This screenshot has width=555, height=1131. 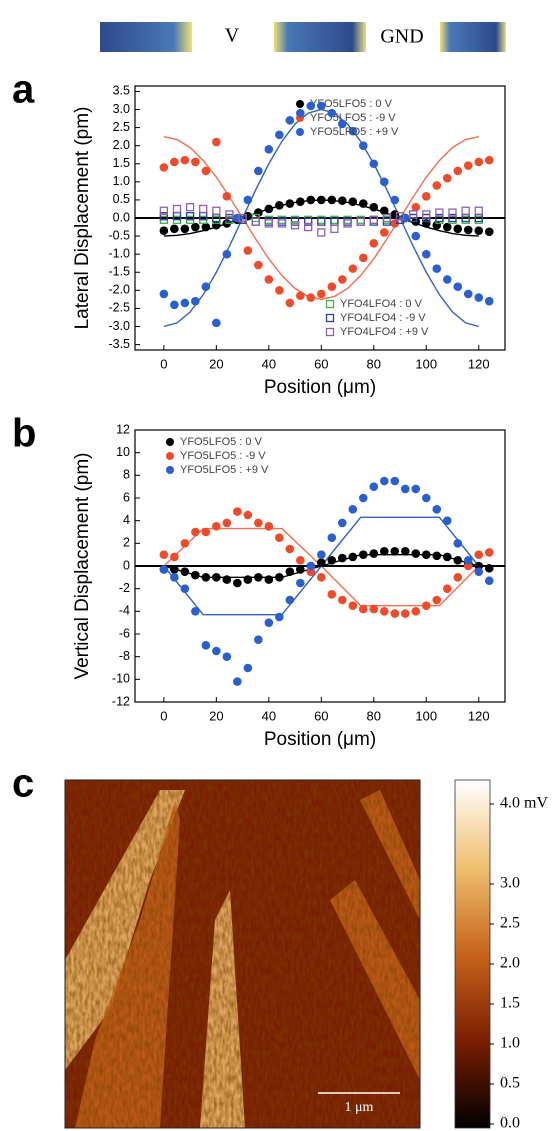 What do you see at coordinates (353, 118) in the screenshot?
I see `legend-label: YFO5LFO5 : -9 V` at bounding box center [353, 118].